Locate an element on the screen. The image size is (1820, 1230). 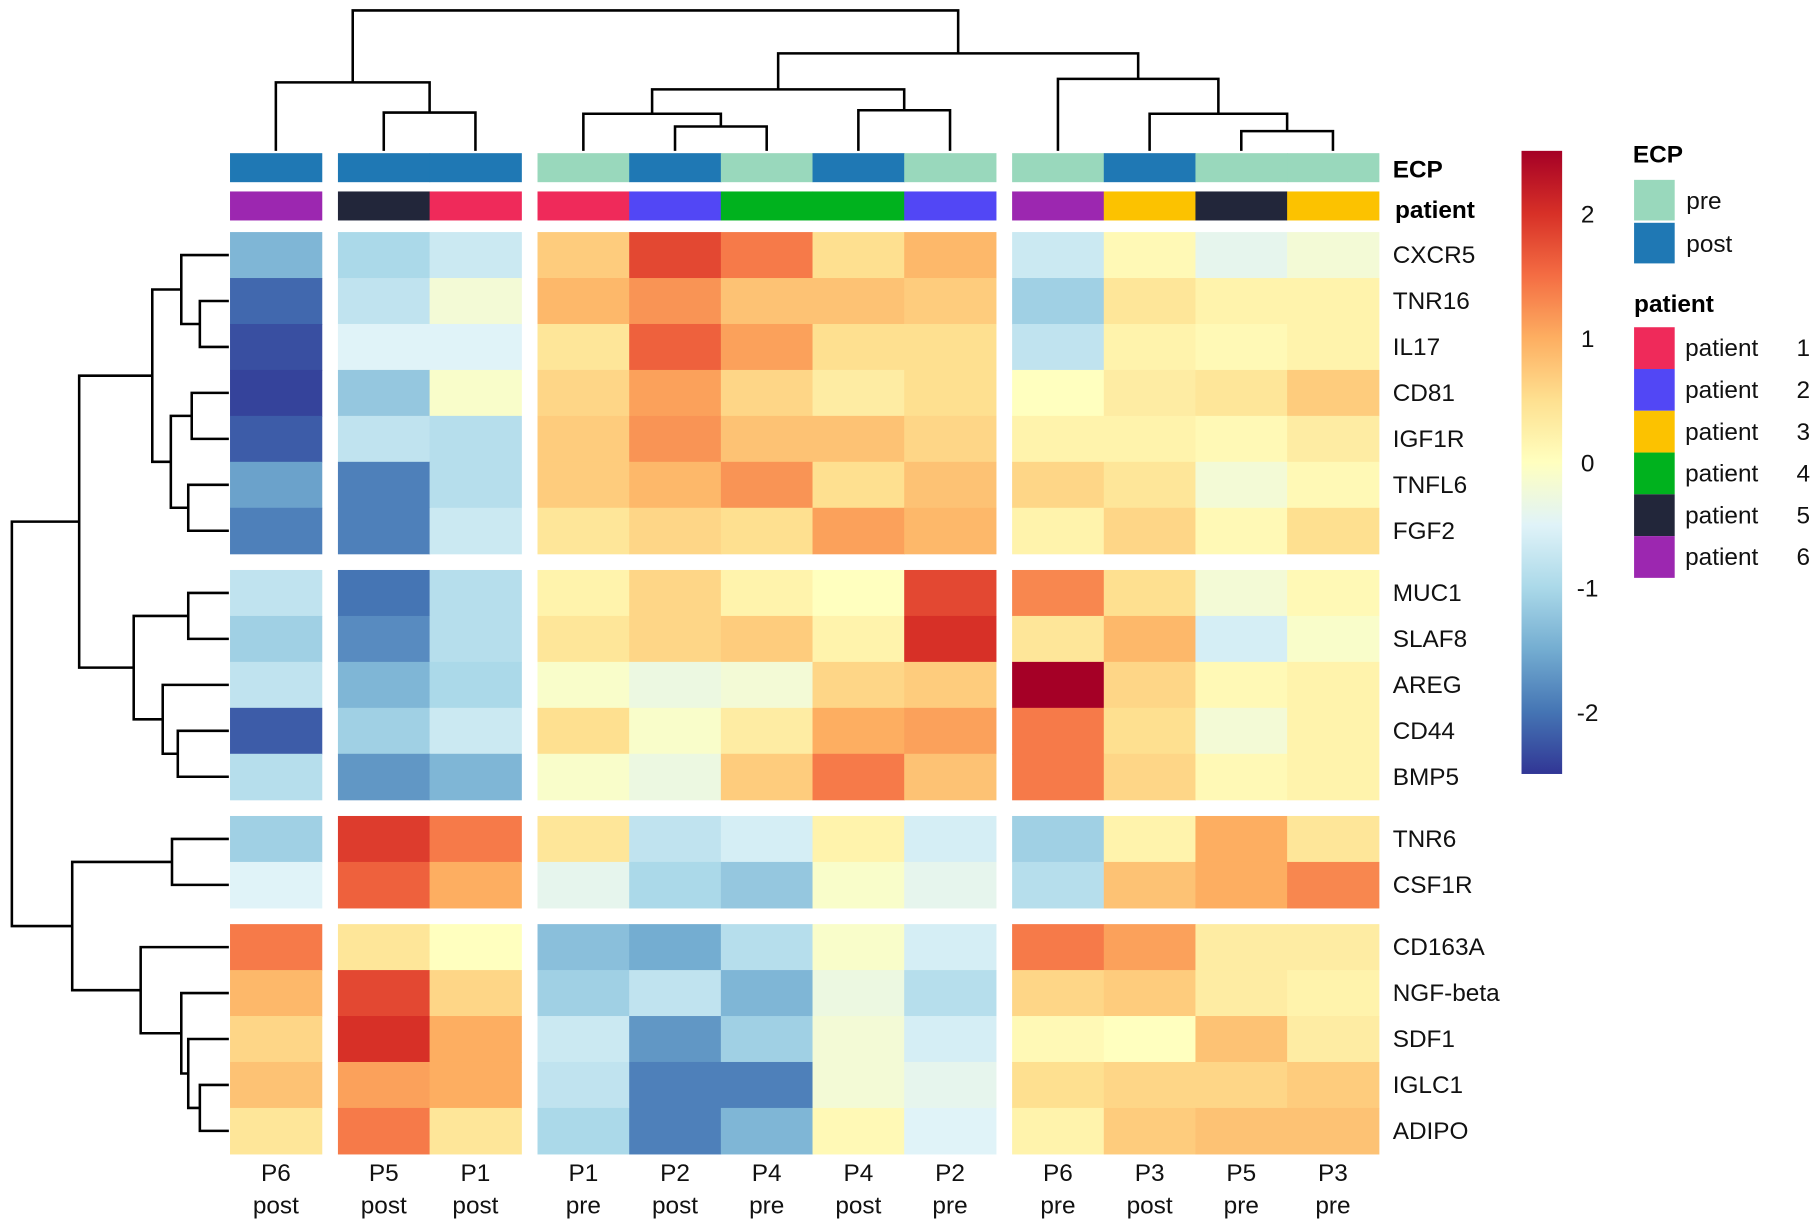
color-scale-tick: 0 is located at coordinates (1588, 464).